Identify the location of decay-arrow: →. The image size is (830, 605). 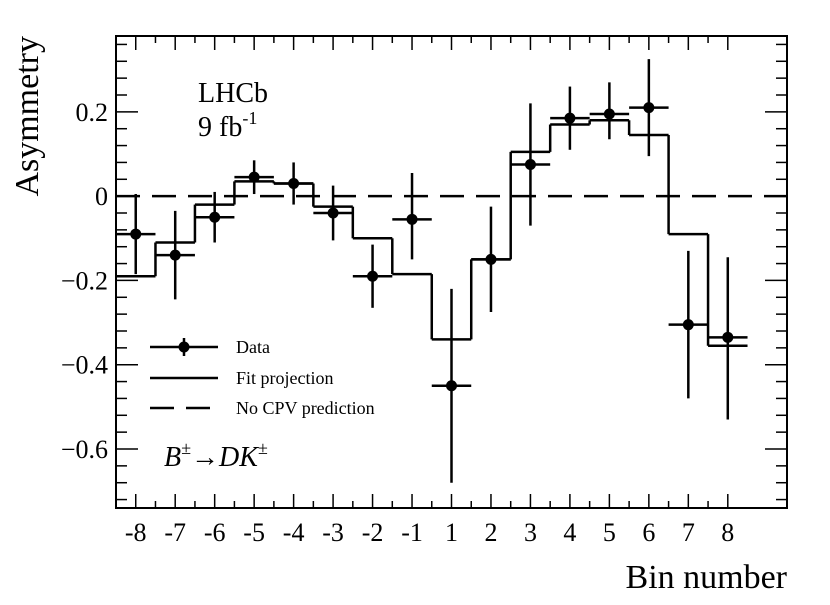
(205, 457).